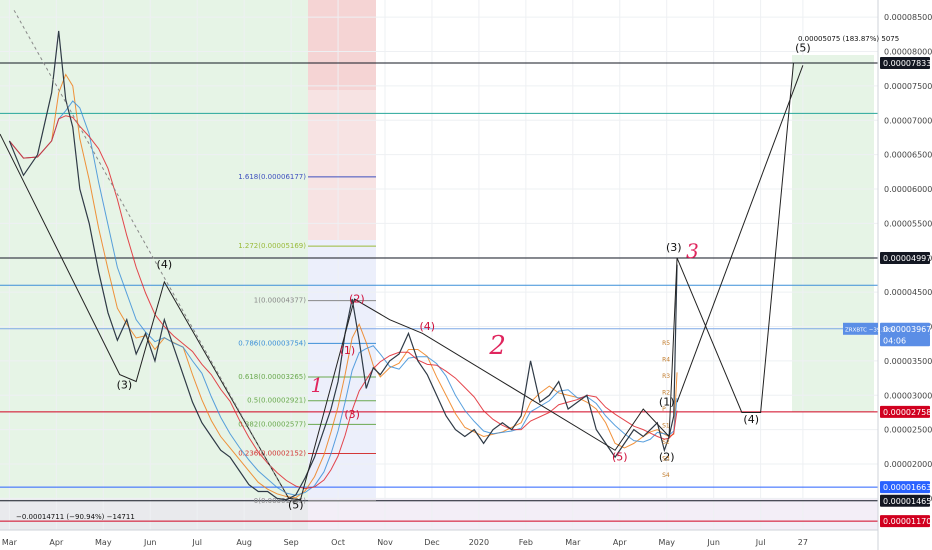 This screenshot has height=550, width=932. I want to click on x-tick-label-11: Feb, so click(526, 542).